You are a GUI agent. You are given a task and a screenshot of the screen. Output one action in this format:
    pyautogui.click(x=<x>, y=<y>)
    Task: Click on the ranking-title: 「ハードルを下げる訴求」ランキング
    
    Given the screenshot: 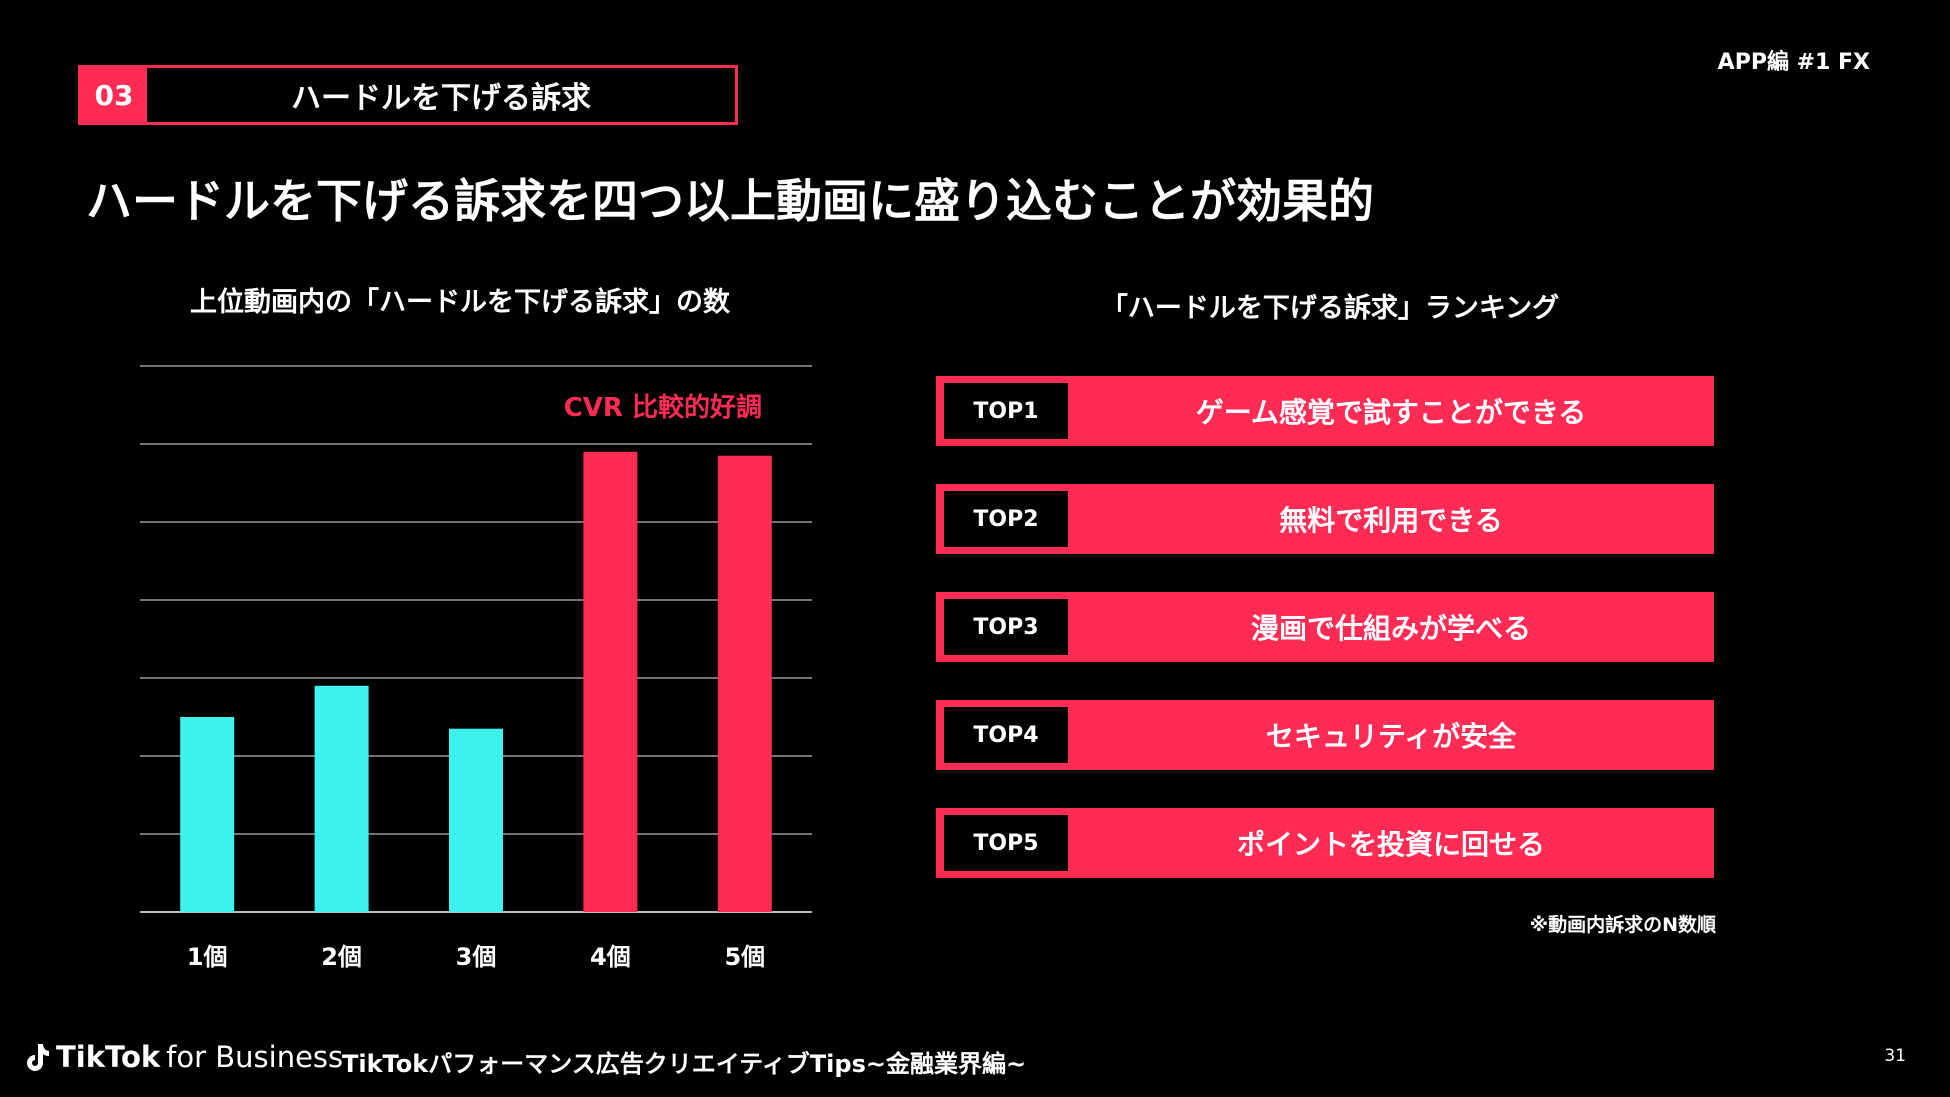 What is the action you would take?
    pyautogui.click(x=1330, y=308)
    